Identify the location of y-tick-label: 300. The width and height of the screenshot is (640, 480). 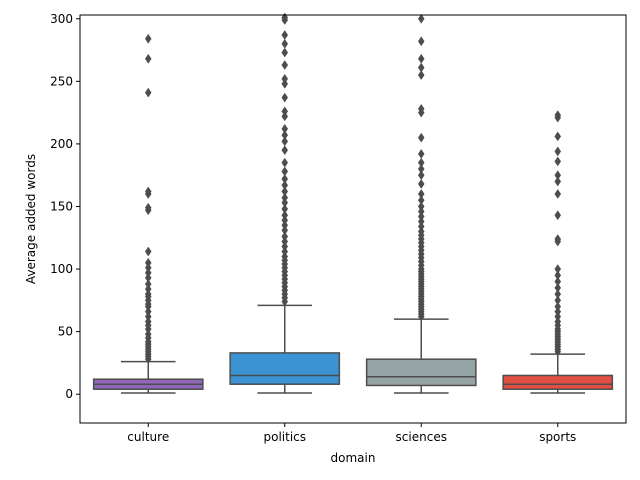
(61, 19).